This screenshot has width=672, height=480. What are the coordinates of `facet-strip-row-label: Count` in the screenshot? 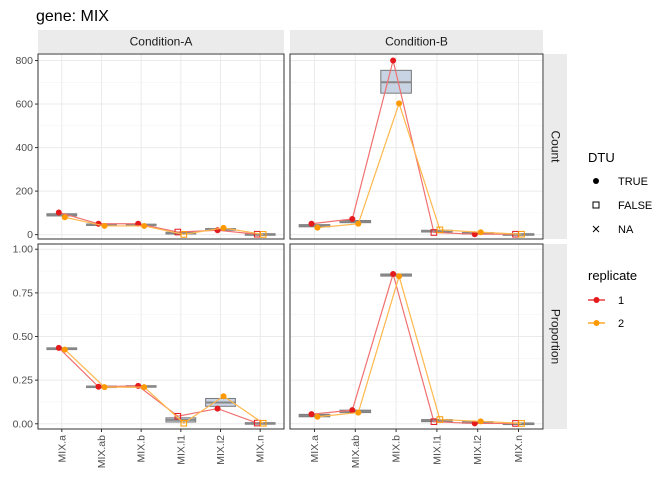 It's located at (556, 146).